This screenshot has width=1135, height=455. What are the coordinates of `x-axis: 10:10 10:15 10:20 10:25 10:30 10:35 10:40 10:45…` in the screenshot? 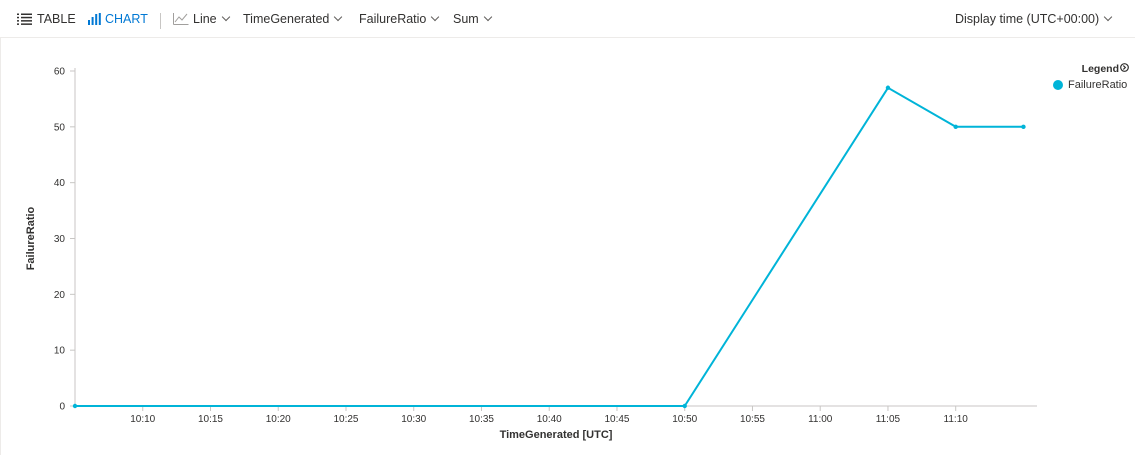 It's located at (556, 415).